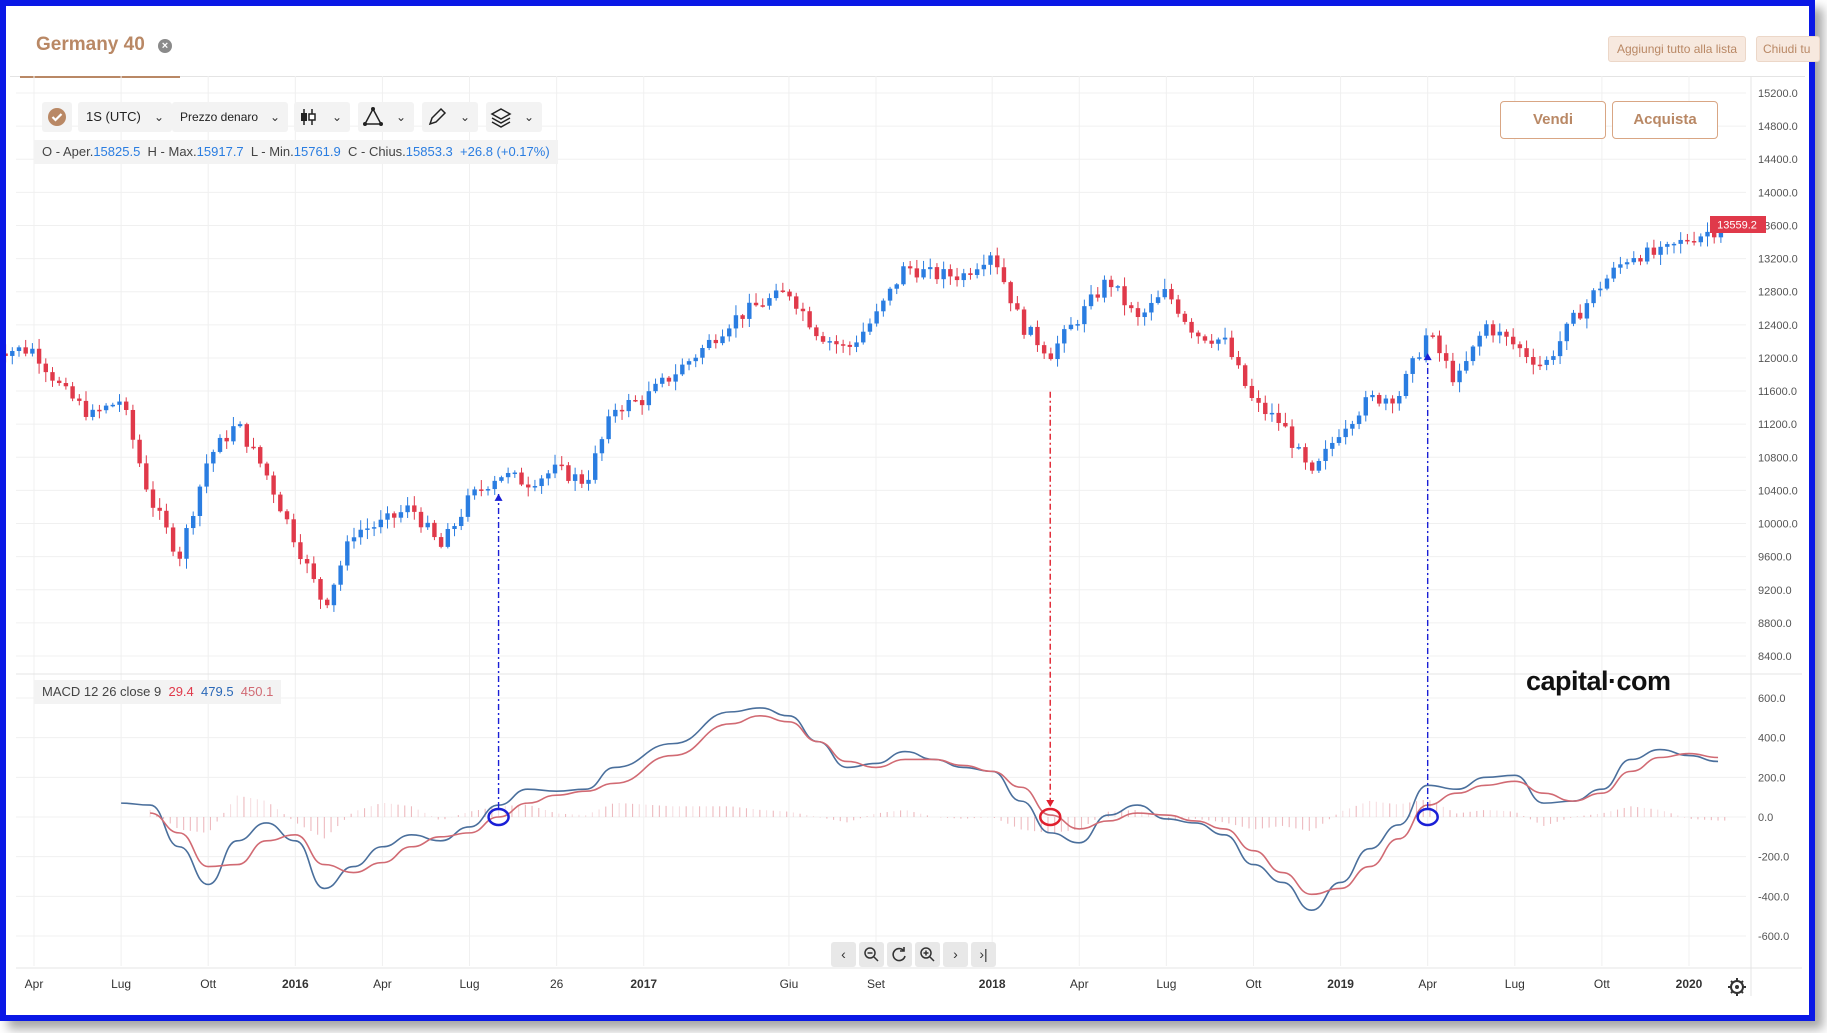  What do you see at coordinates (57, 117) in the screenshot?
I see `check-button` at bounding box center [57, 117].